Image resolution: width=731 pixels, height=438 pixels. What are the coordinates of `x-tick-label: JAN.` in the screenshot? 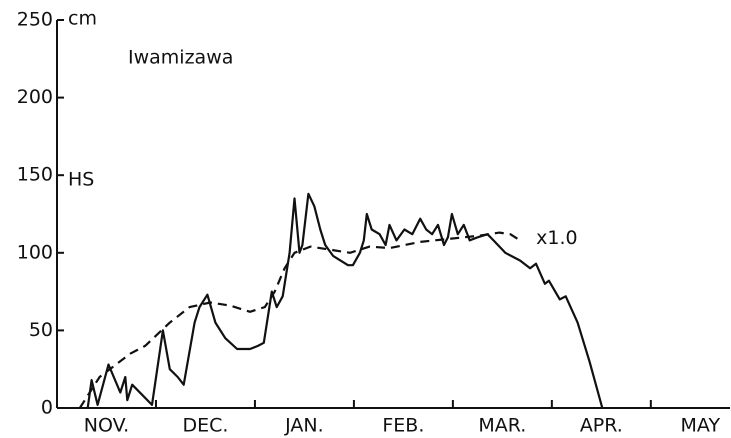 It's located at (304, 426).